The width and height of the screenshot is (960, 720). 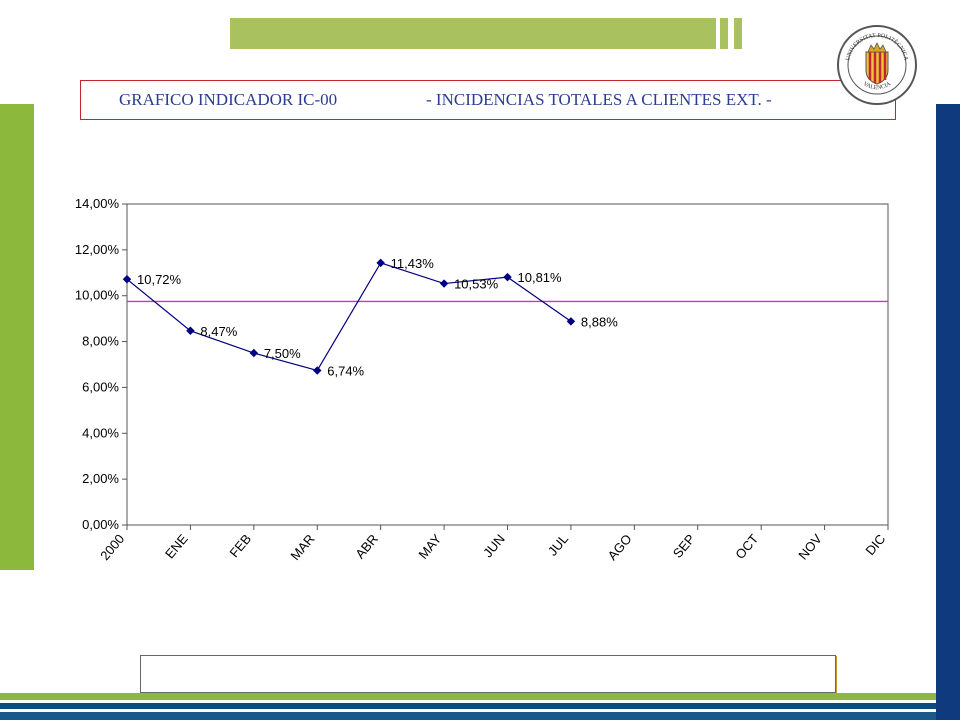 I want to click on data-label: 6,74%, so click(x=345, y=370).